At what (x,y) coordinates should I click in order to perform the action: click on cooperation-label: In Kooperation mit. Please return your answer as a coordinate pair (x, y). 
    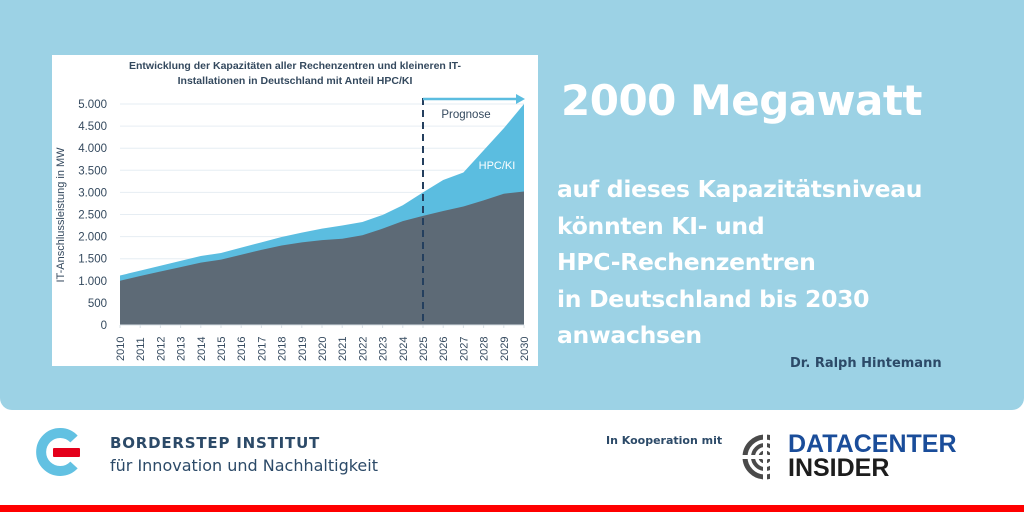
    Looking at the image, I should click on (664, 440).